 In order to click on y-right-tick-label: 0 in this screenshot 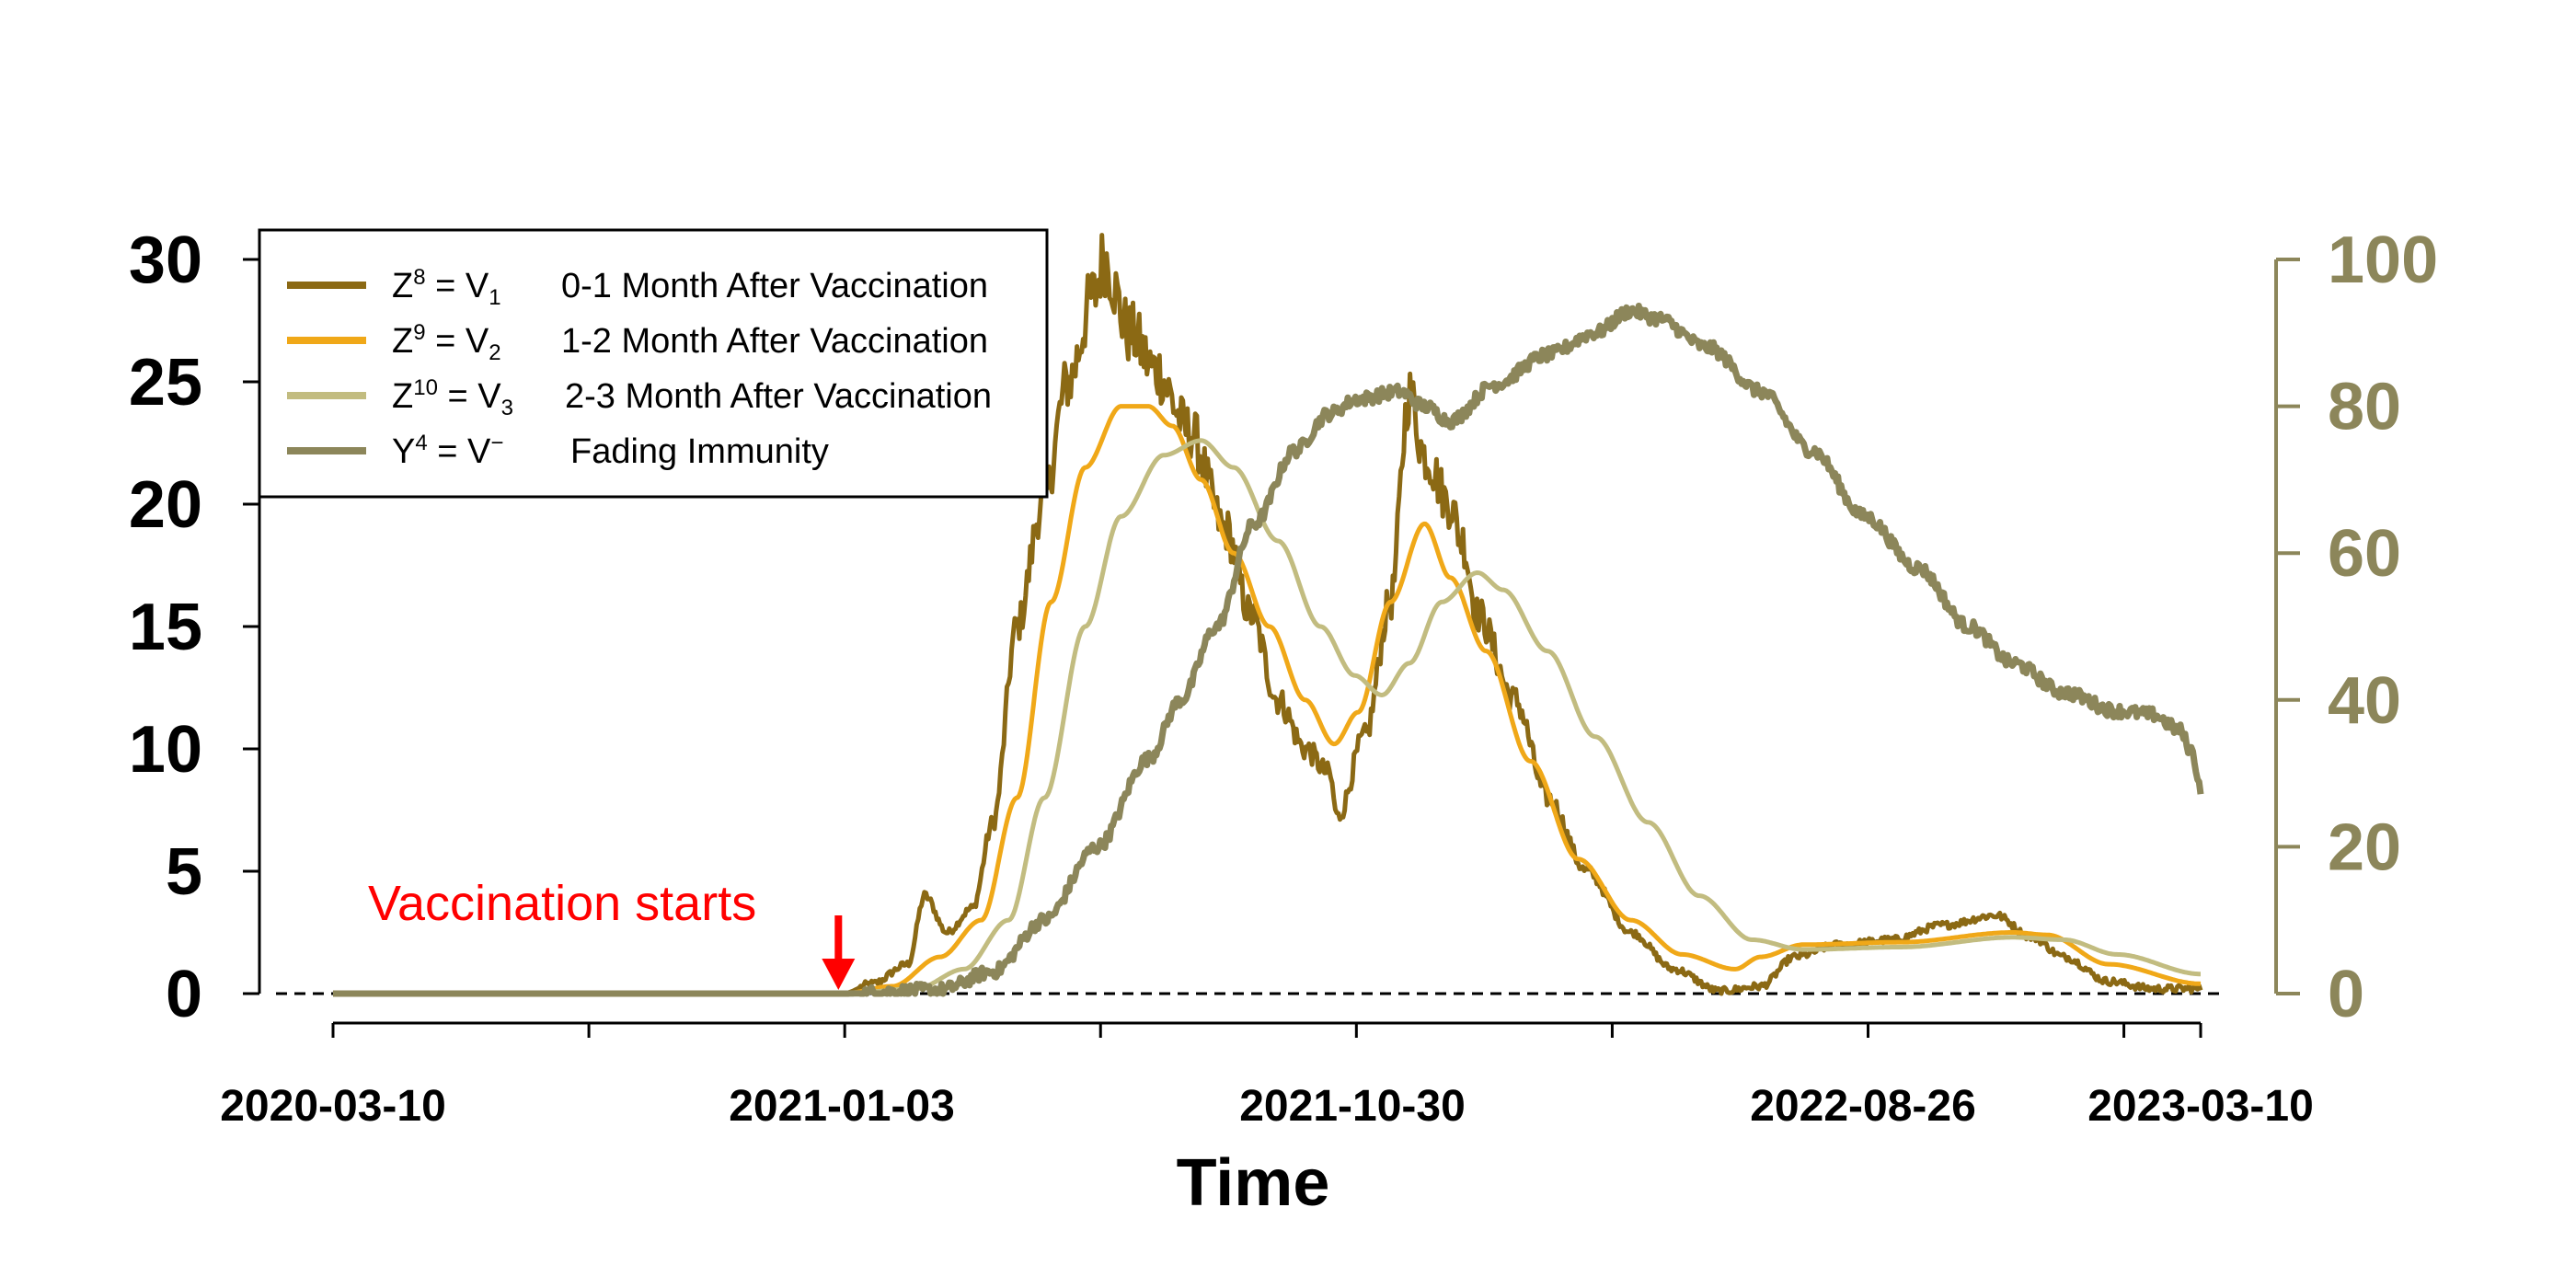, I will do `click(2346, 995)`.